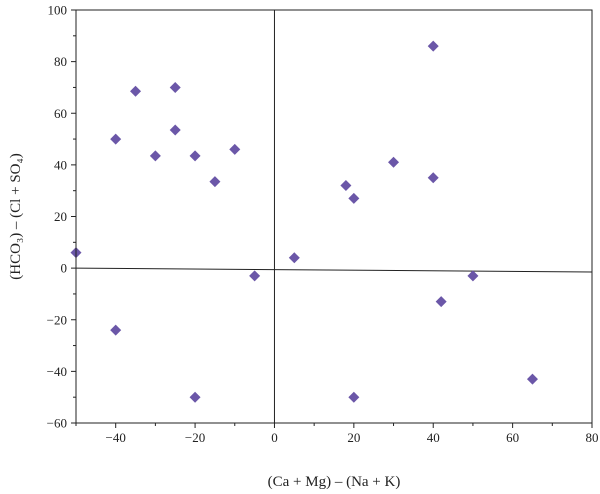 The width and height of the screenshot is (600, 494). I want to click on y-tick-label: −60, so click(57, 423).